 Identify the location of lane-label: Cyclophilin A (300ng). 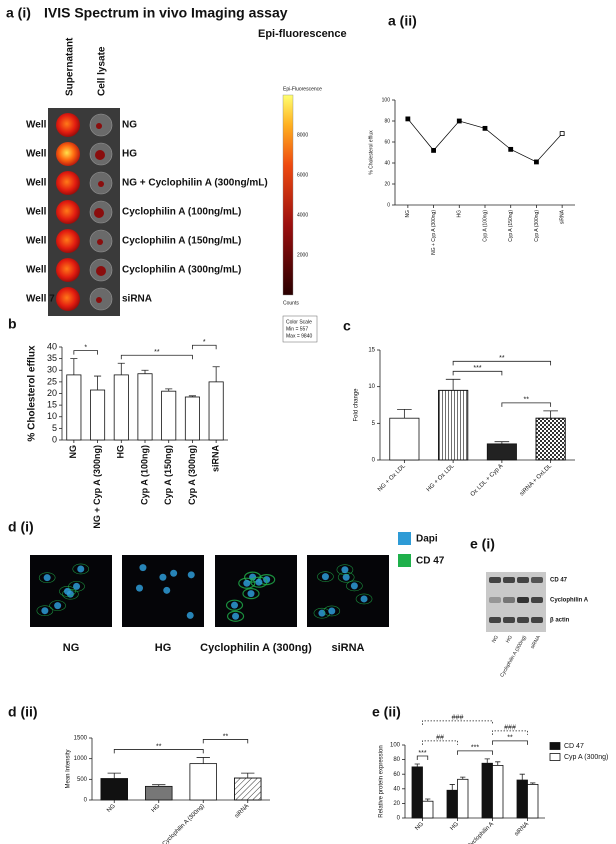
(513, 656).